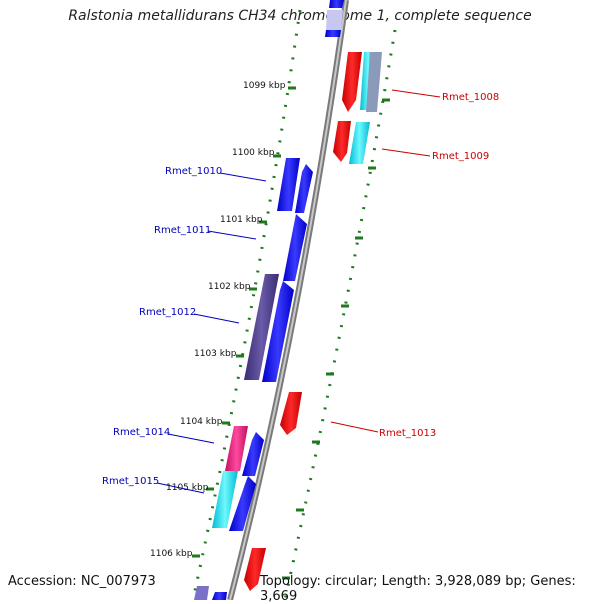 Image resolution: width=600 pixels, height=604 pixels. What do you see at coordinates (407, 433) in the screenshot?
I see `gene-label-rmet-1013: Rmet_1013` at bounding box center [407, 433].